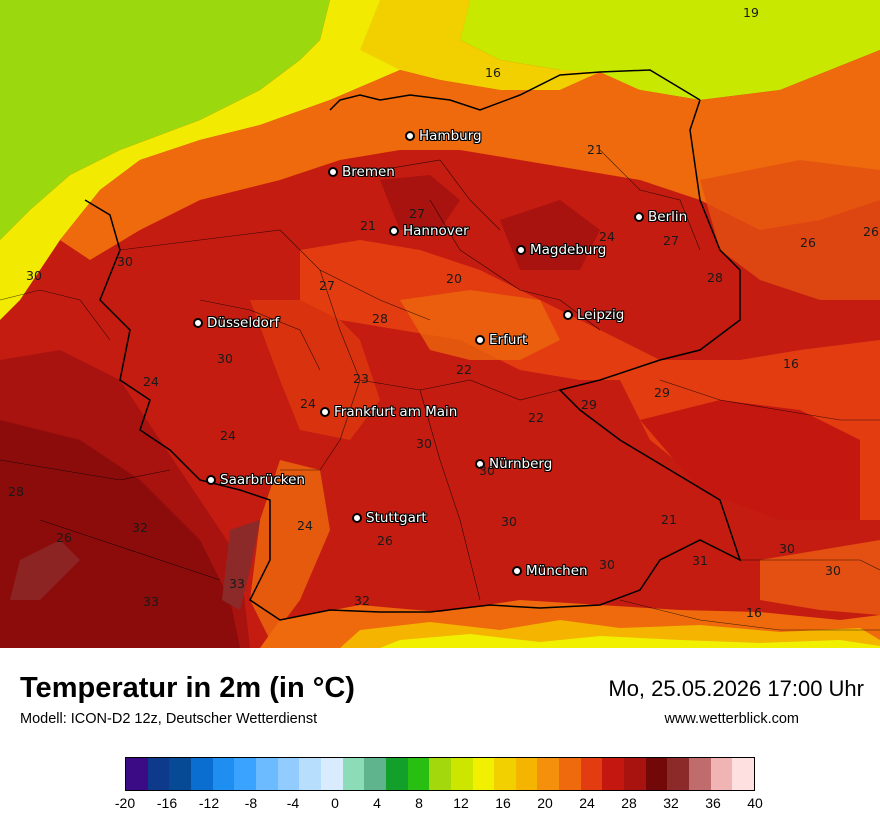  Describe the element at coordinates (561, 250) in the screenshot. I see `city-magdeburg: Magdeburg` at that location.